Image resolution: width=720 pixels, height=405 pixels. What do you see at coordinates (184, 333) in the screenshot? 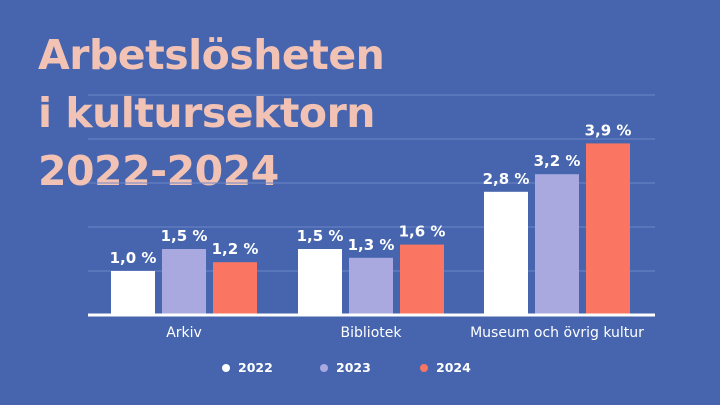
I see `category-label-0: Arkiv` at bounding box center [184, 333].